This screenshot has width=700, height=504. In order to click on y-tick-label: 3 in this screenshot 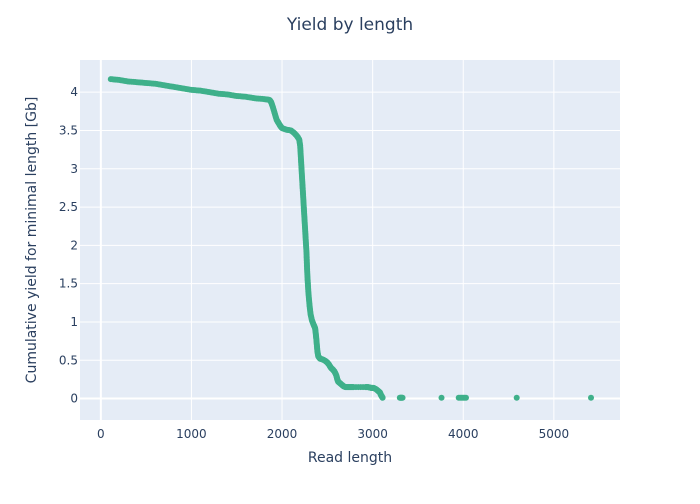, I will do `click(74, 169)`.